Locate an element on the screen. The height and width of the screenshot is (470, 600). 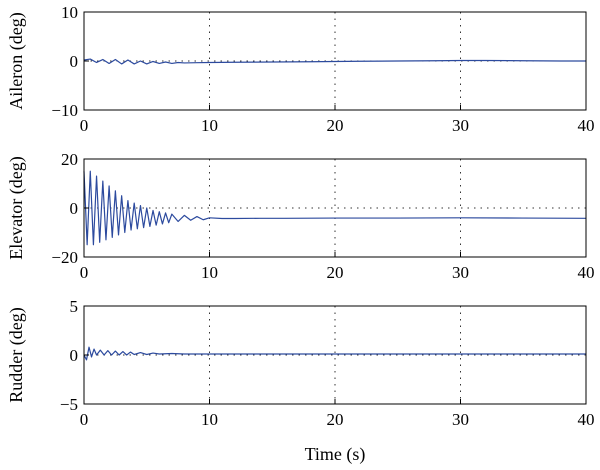
y-tick-label: 10 is located at coordinates (69, 12).